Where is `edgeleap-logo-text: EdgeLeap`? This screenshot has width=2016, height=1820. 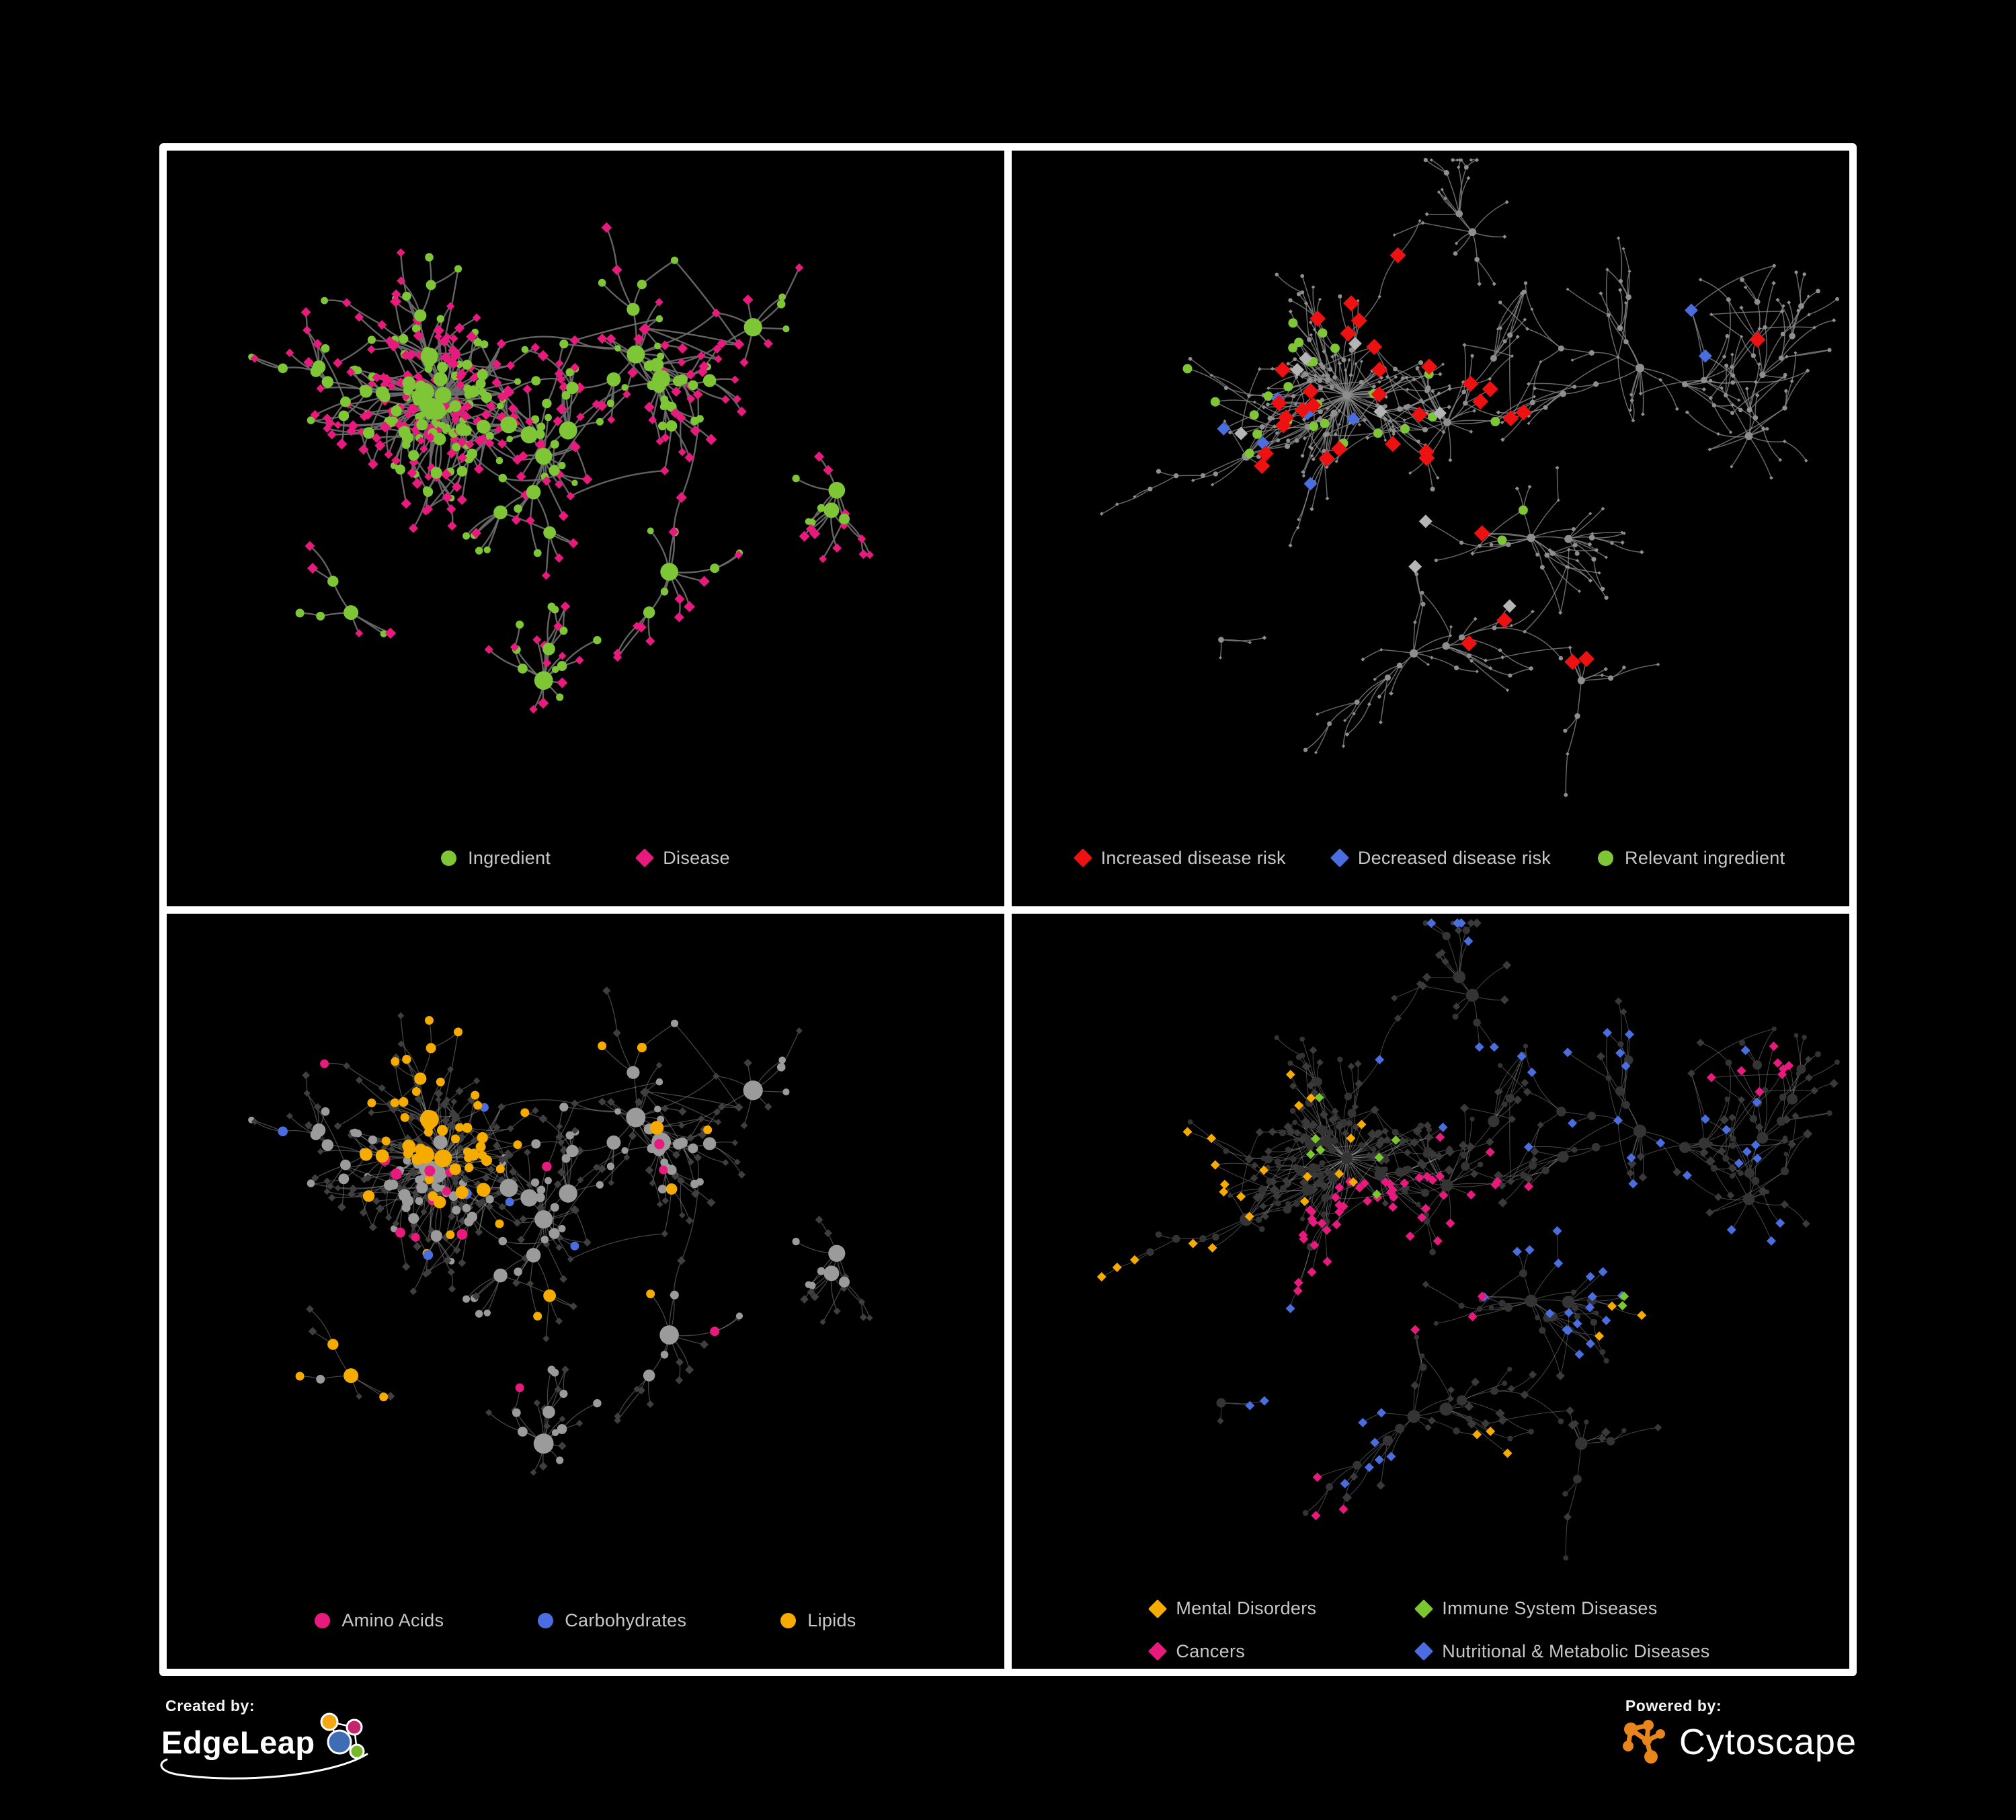
edgeleap-logo-text: EdgeLeap is located at coordinates (238, 1742).